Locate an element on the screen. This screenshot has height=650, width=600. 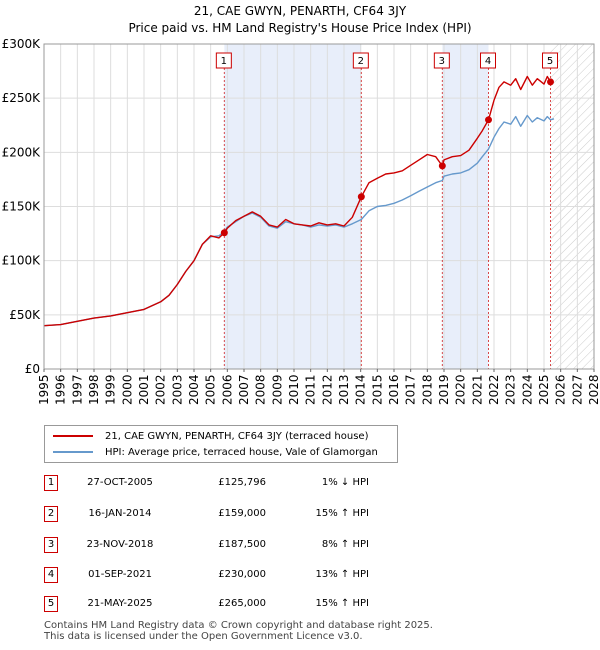
sale-number-label: 1 is located at coordinates (224, 61).